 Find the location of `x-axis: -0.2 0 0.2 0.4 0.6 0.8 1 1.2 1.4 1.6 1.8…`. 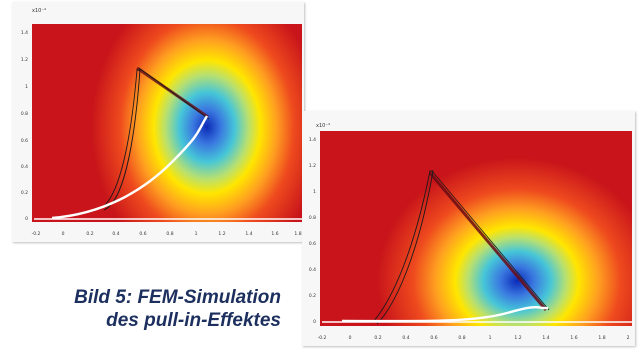

x-axis: -0.2 0 0.2 0.4 0.6 0.8 1 1.2 1.4 1.6 1.8… is located at coordinates (474, 338).